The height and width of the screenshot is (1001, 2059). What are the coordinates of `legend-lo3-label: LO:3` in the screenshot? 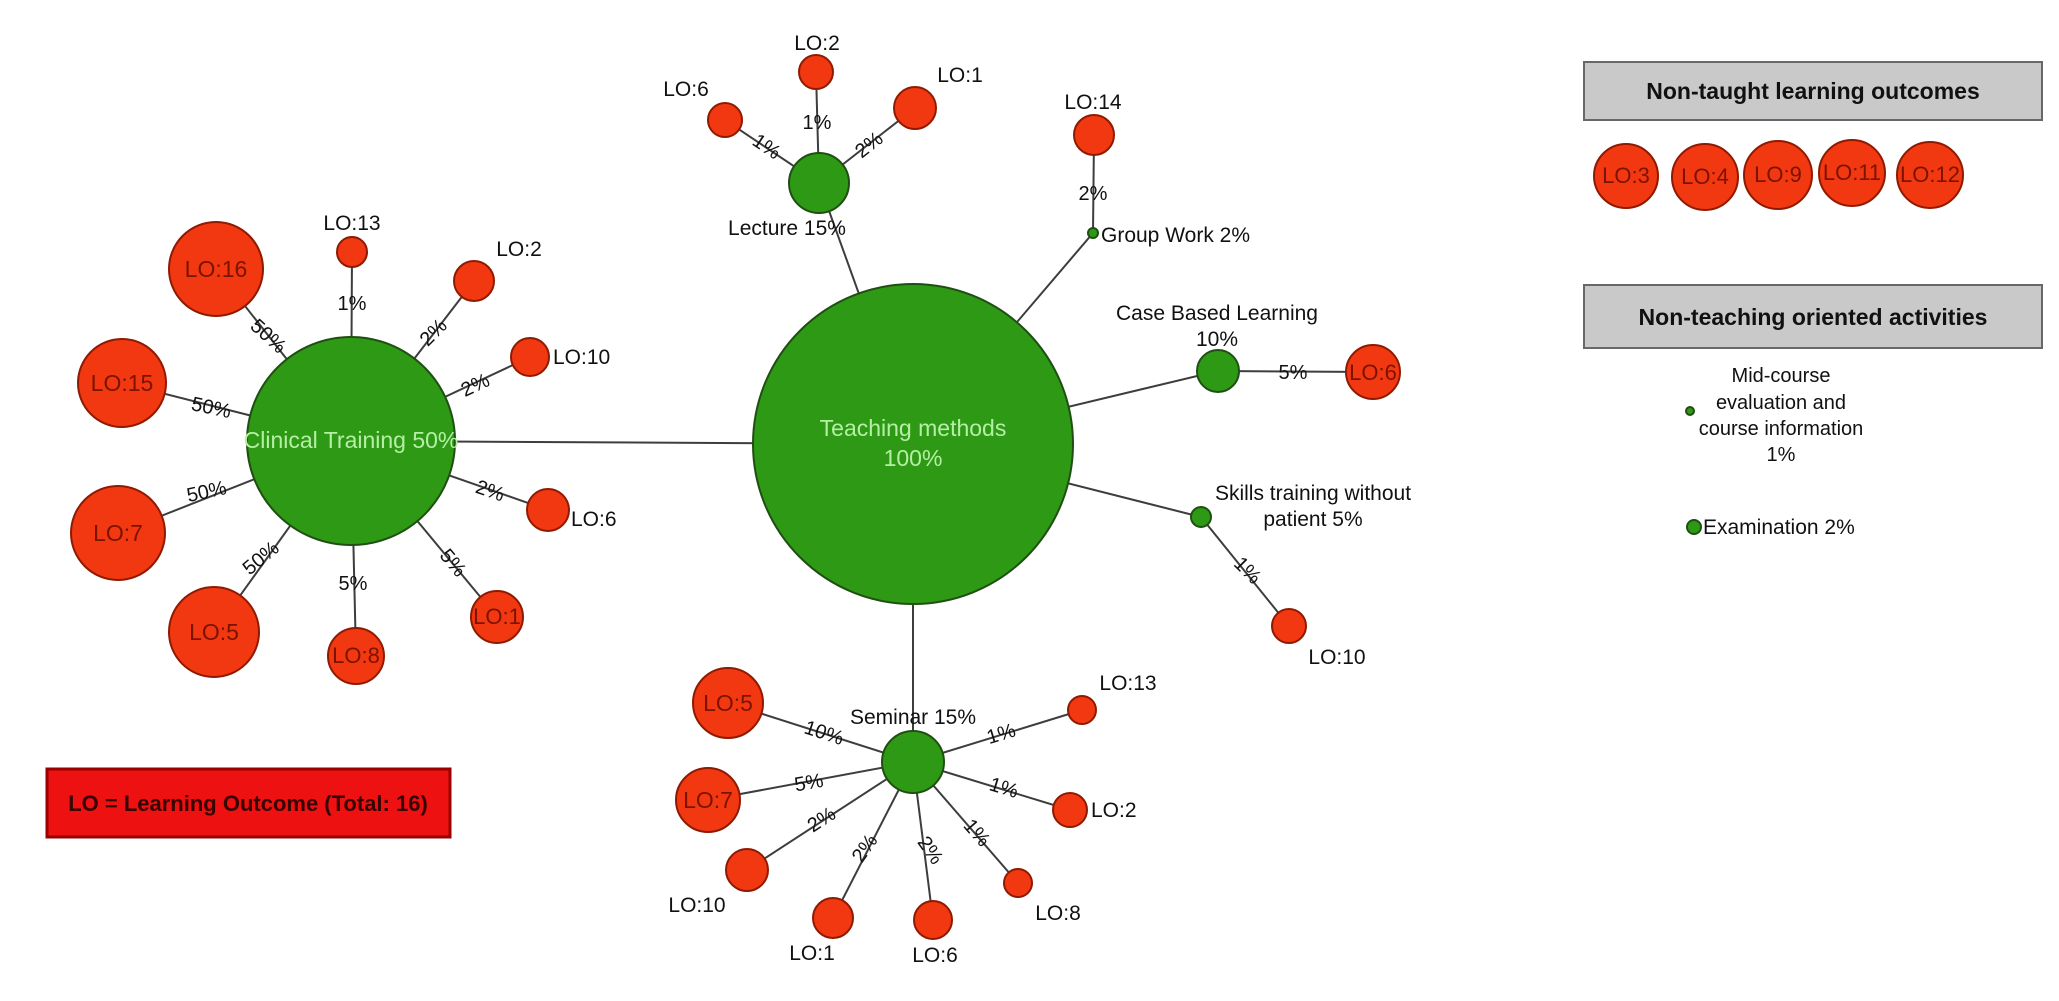 It's located at (1626, 175).